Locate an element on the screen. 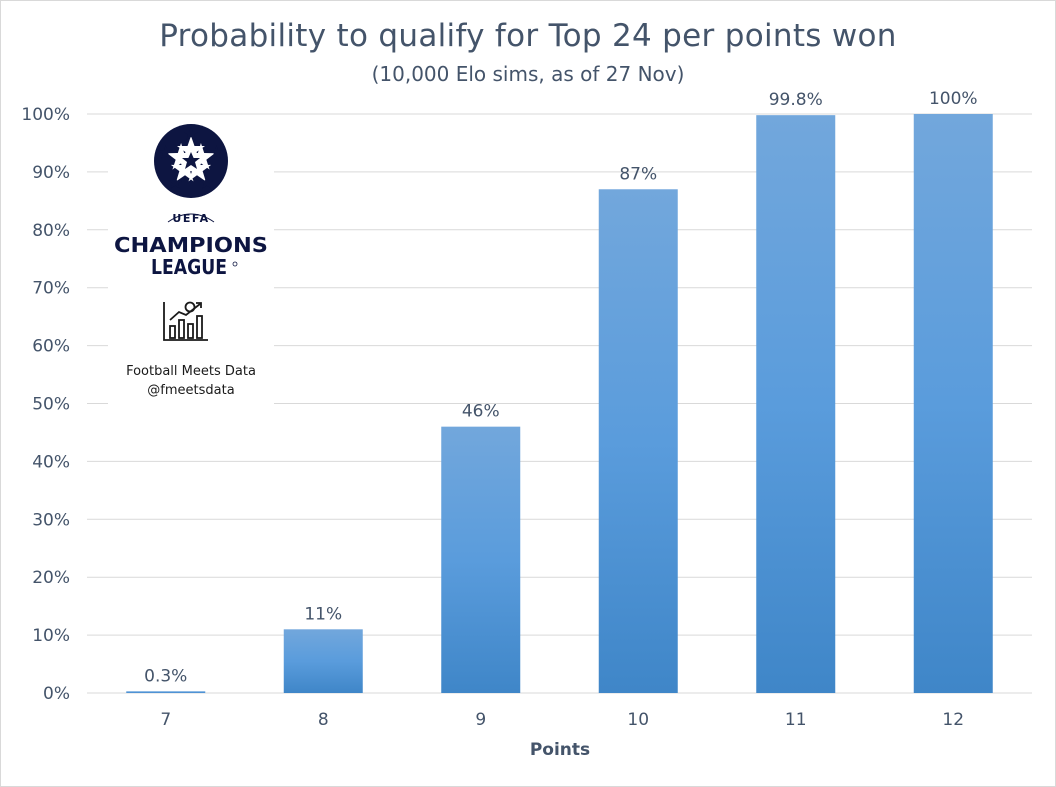  x-tick-label: 8 is located at coordinates (323, 720).